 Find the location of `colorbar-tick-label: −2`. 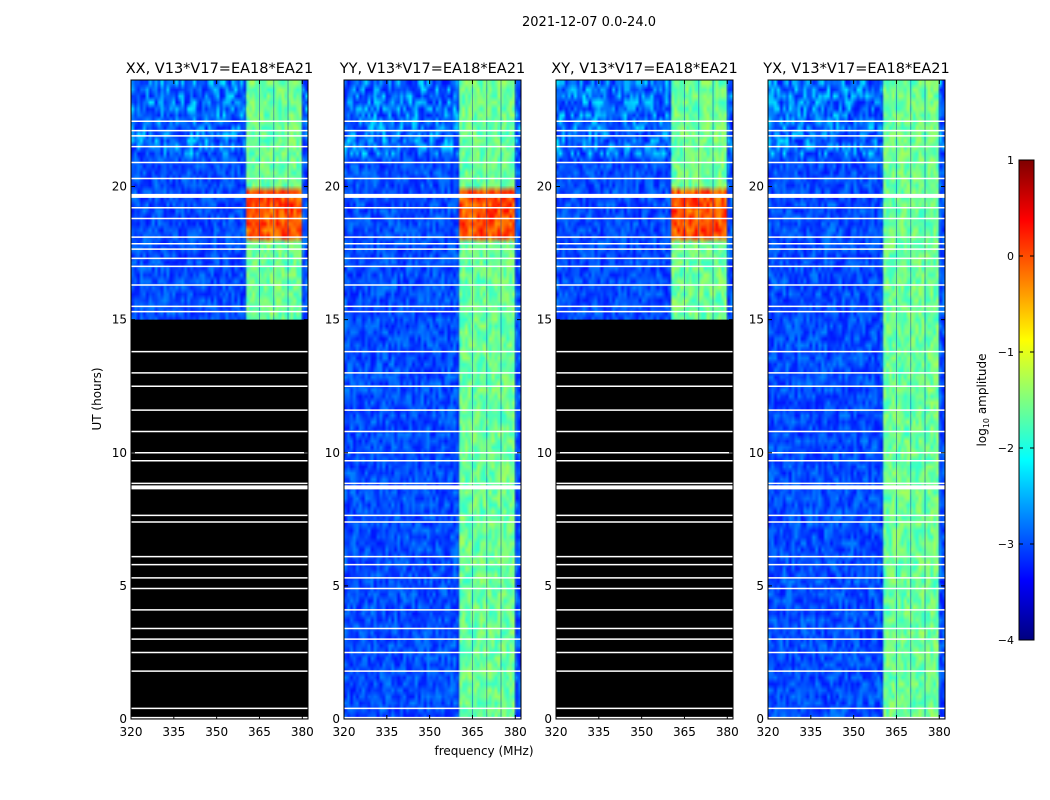

colorbar-tick-label: −2 is located at coordinates (1006, 448).